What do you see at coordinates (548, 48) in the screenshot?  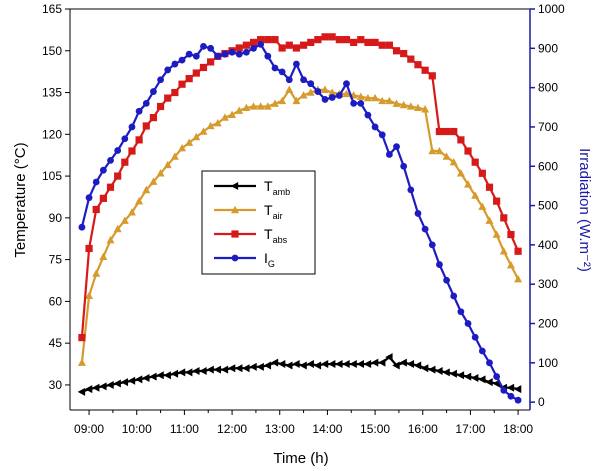 I see `y2-tick-label: 900` at bounding box center [548, 48].